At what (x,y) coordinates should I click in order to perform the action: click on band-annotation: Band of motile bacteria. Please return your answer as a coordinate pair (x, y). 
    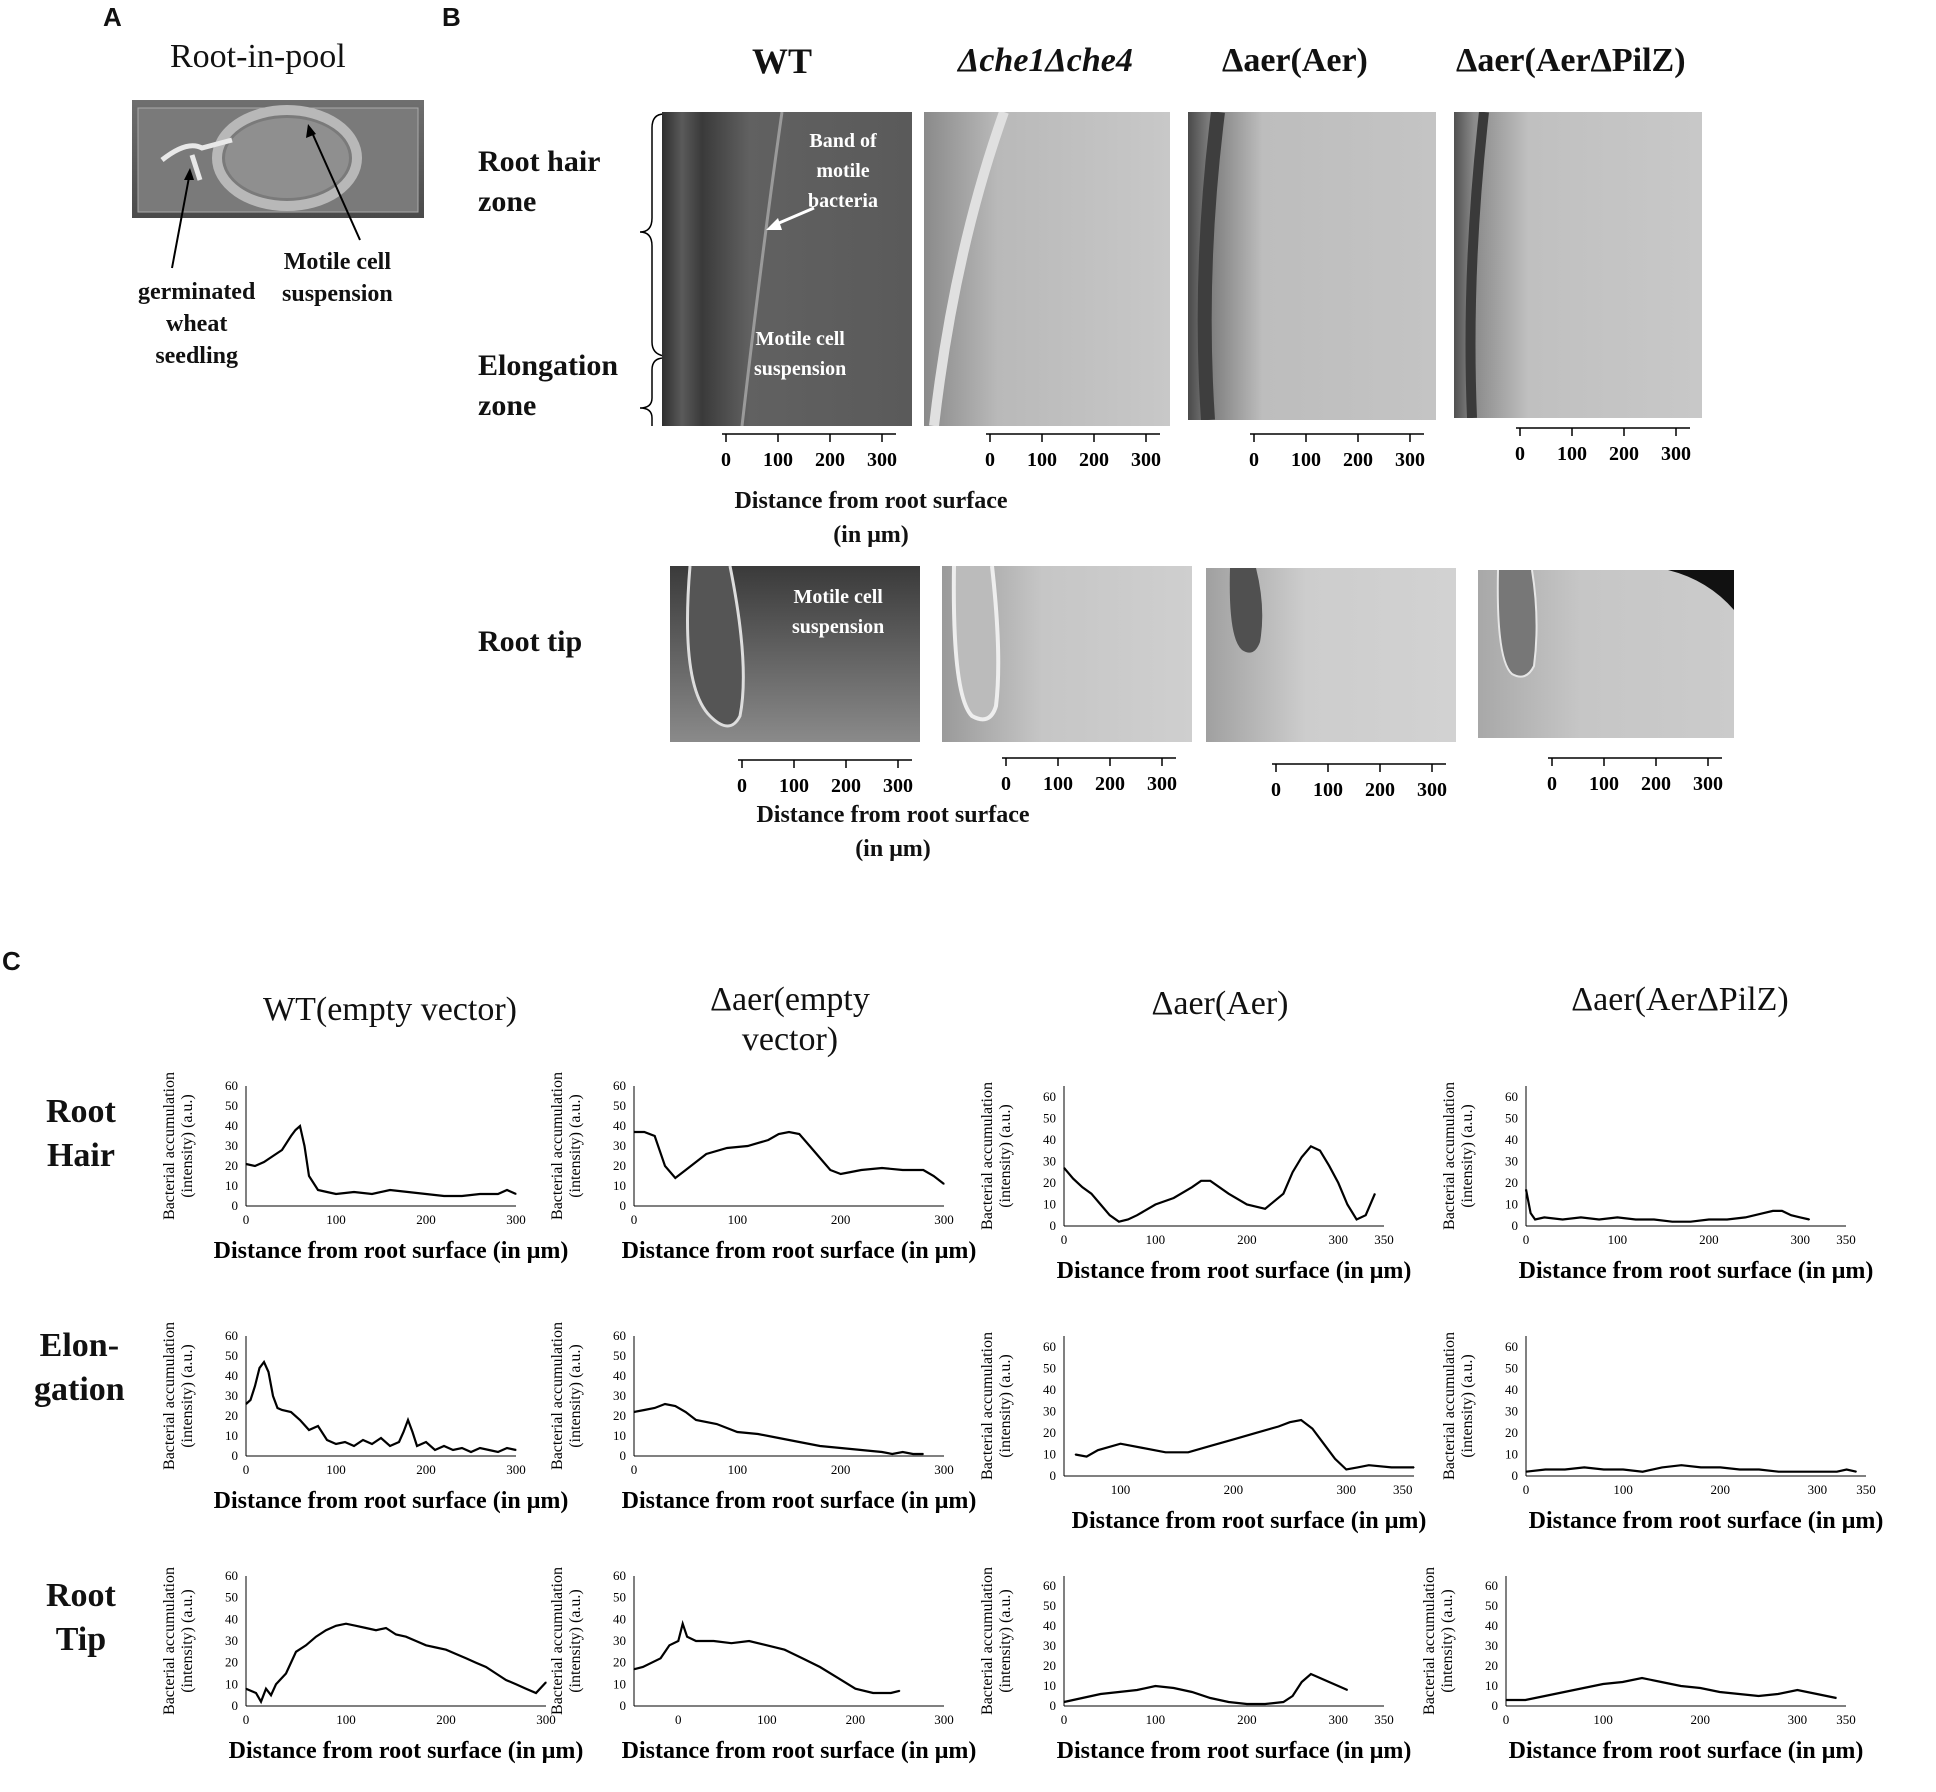
    Looking at the image, I should click on (843, 171).